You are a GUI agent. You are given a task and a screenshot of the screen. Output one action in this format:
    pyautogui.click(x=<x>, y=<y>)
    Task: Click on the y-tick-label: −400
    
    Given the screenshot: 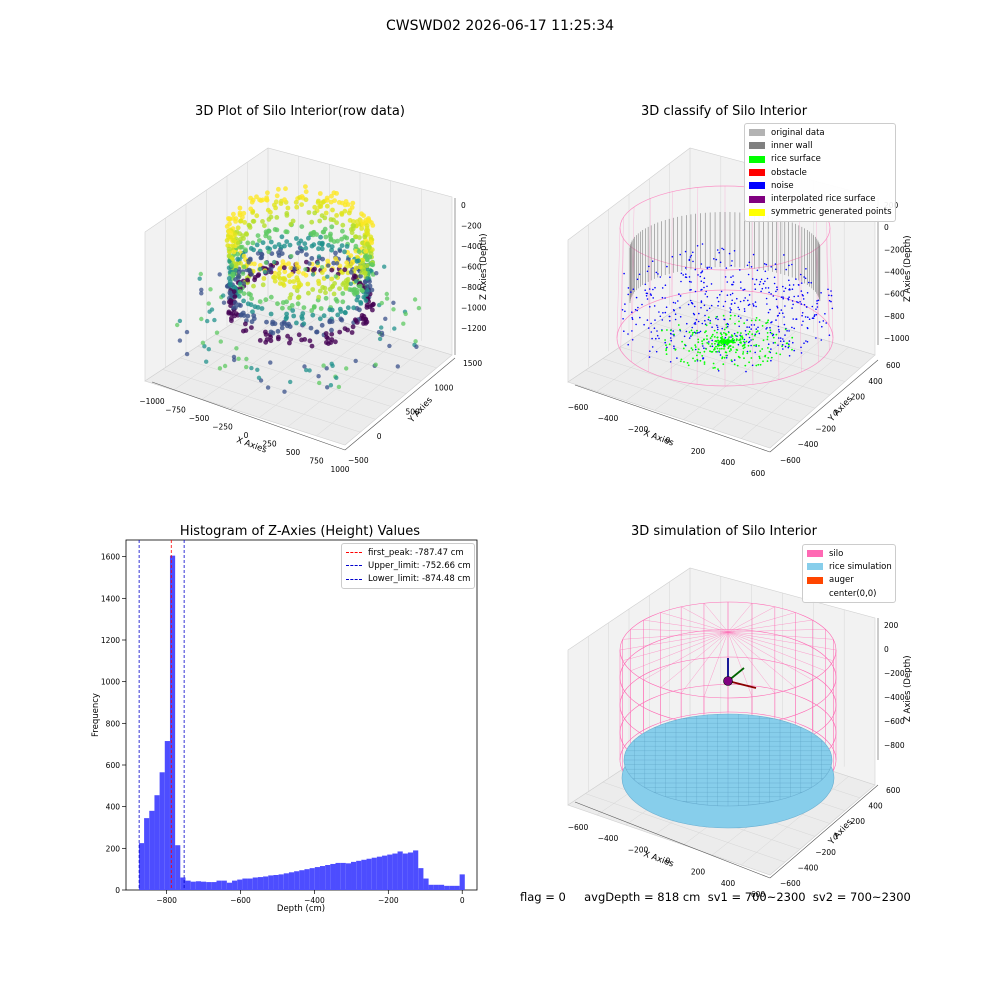 What is the action you would take?
    pyautogui.click(x=808, y=868)
    